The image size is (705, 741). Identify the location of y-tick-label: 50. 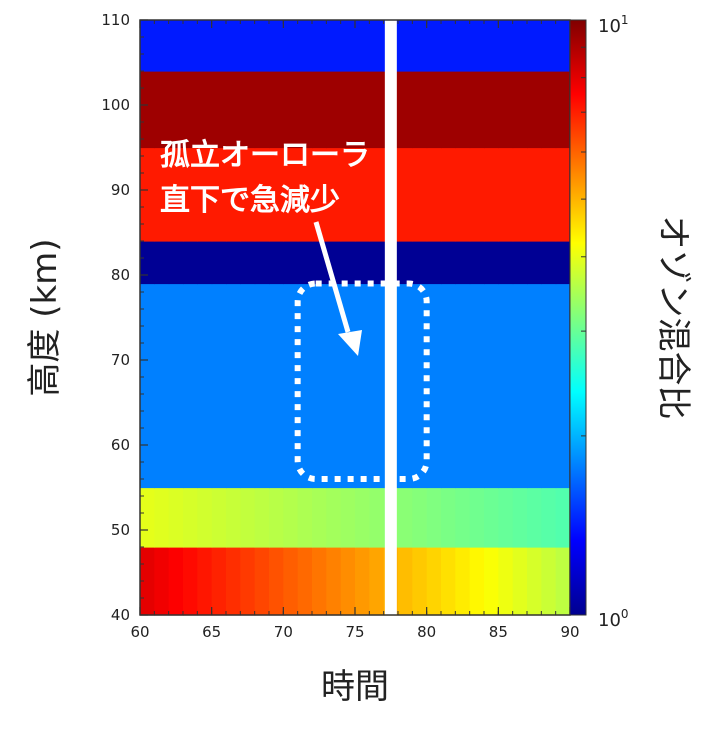
(120, 530).